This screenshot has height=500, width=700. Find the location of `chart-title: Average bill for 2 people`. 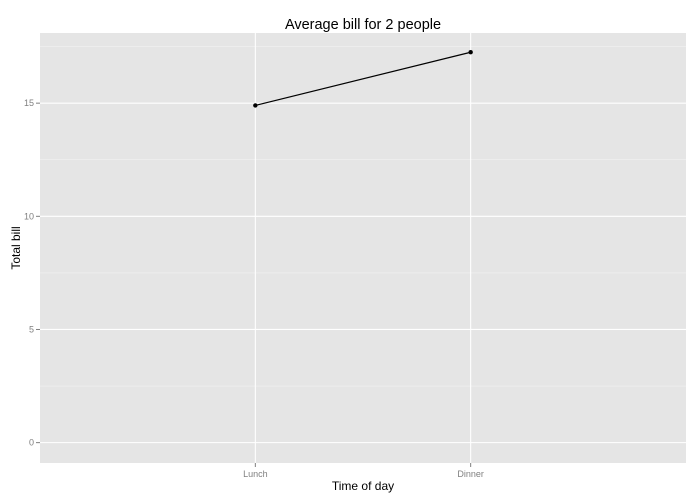

chart-title: Average bill for 2 people is located at coordinates (363, 25).